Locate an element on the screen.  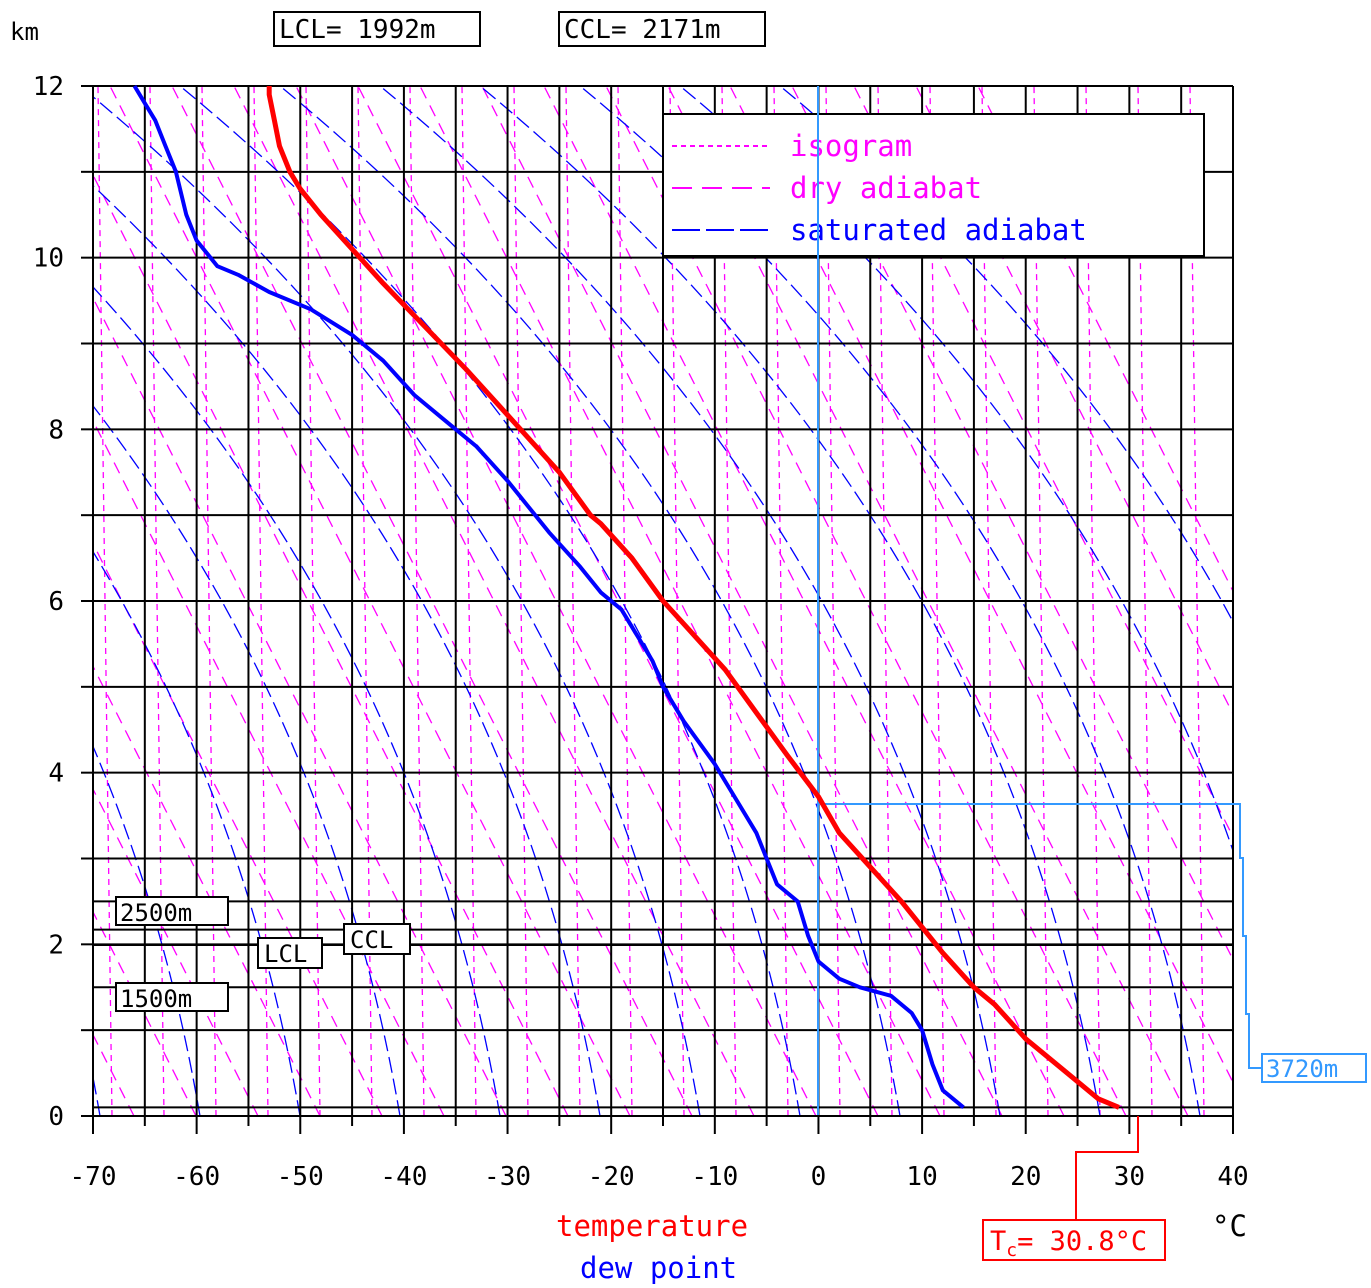
marker-2500m-box is located at coordinates (172, 911).